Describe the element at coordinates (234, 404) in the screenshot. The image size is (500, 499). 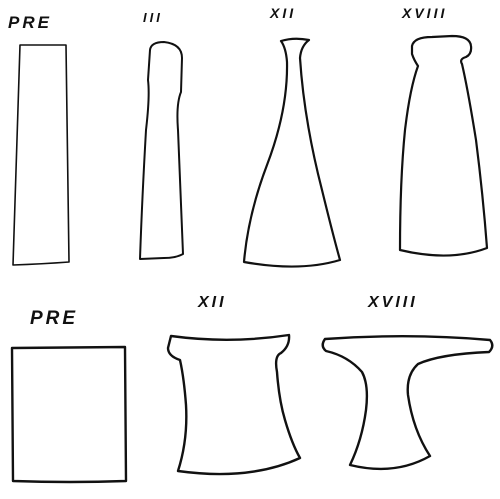
I see `shape-bottom-xii` at that location.